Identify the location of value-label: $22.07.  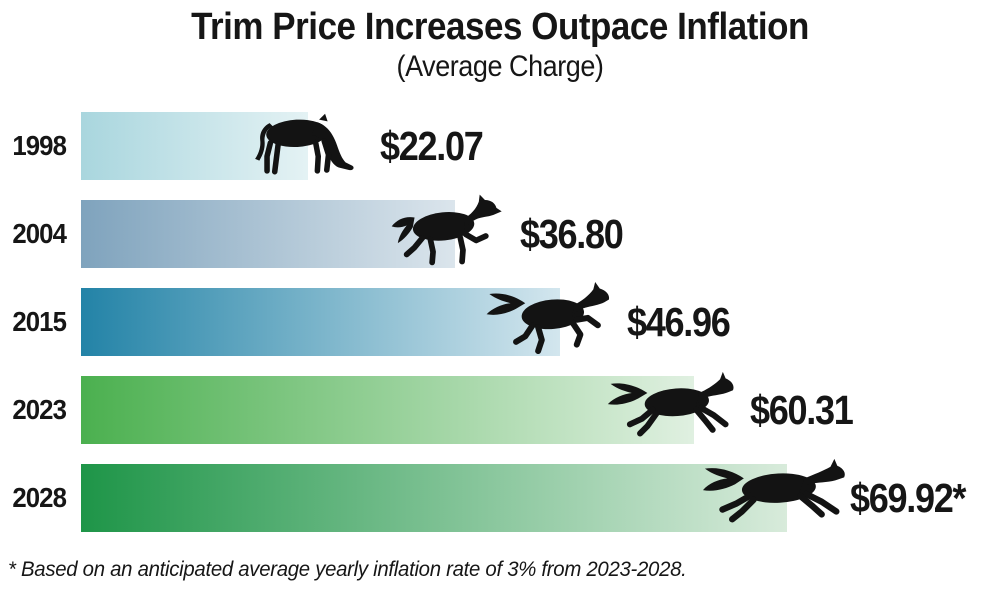
(432, 145).